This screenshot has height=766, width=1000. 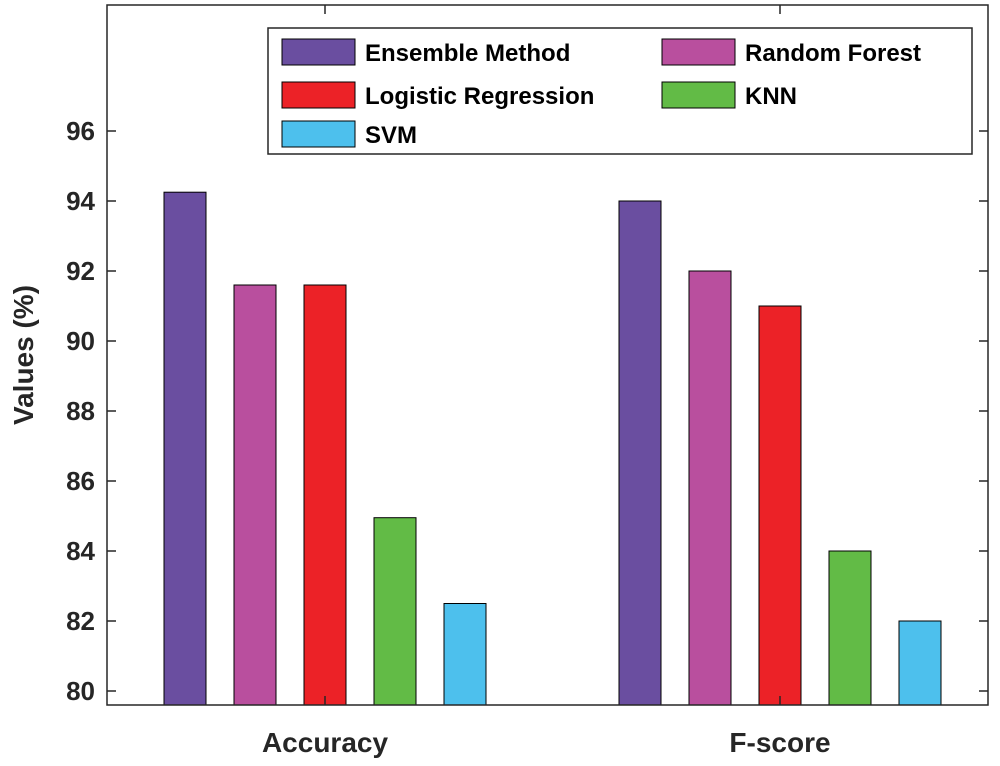 What do you see at coordinates (779, 742) in the screenshot?
I see `x-tick-label: F-score` at bounding box center [779, 742].